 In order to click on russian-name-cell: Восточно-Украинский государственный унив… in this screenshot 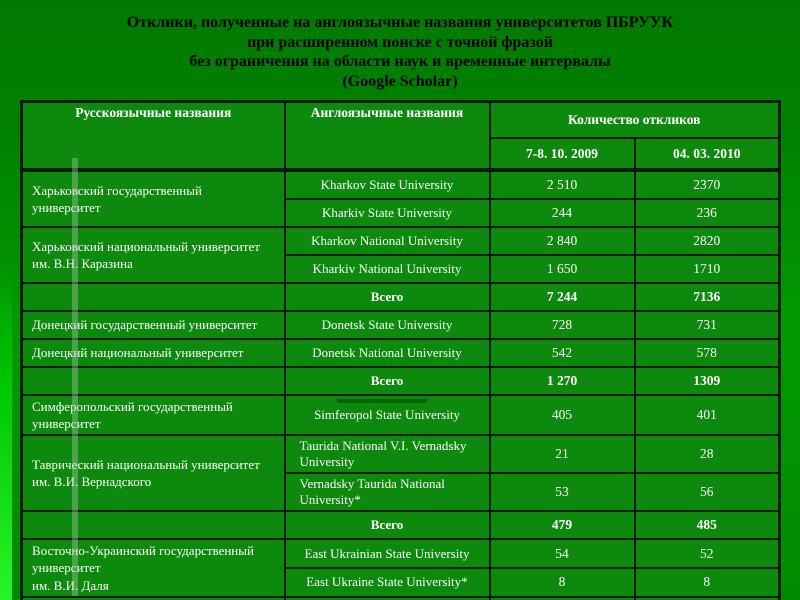, I will do `click(153, 568)`.